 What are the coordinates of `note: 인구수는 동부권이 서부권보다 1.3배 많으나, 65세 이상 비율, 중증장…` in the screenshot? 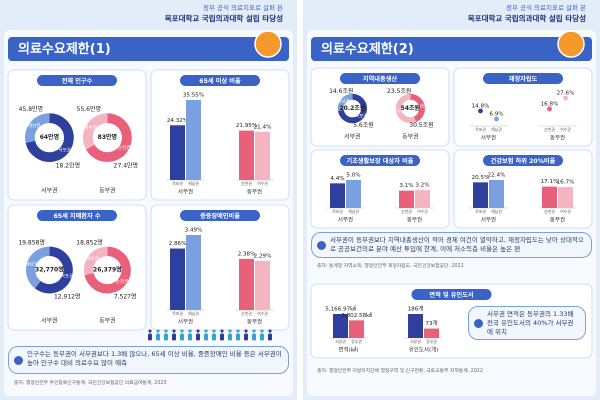 It's located at (148, 360).